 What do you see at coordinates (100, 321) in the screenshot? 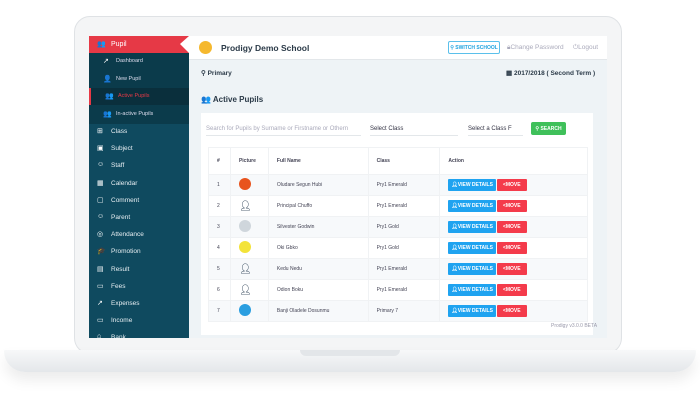
I see `wallet-icon: ▭` at bounding box center [100, 321].